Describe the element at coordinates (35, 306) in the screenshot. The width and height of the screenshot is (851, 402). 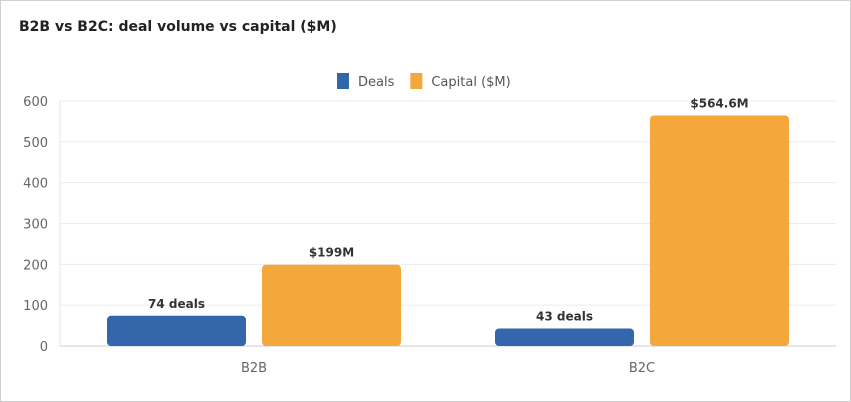
I see `y-tick-label: 100` at that location.